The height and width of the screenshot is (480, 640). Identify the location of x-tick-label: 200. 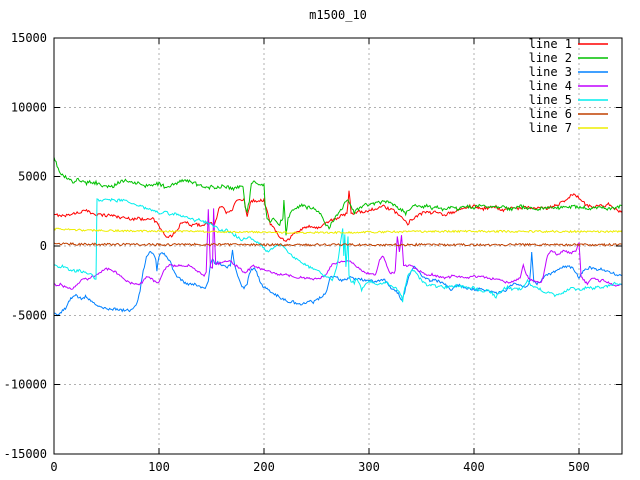
(264, 467).